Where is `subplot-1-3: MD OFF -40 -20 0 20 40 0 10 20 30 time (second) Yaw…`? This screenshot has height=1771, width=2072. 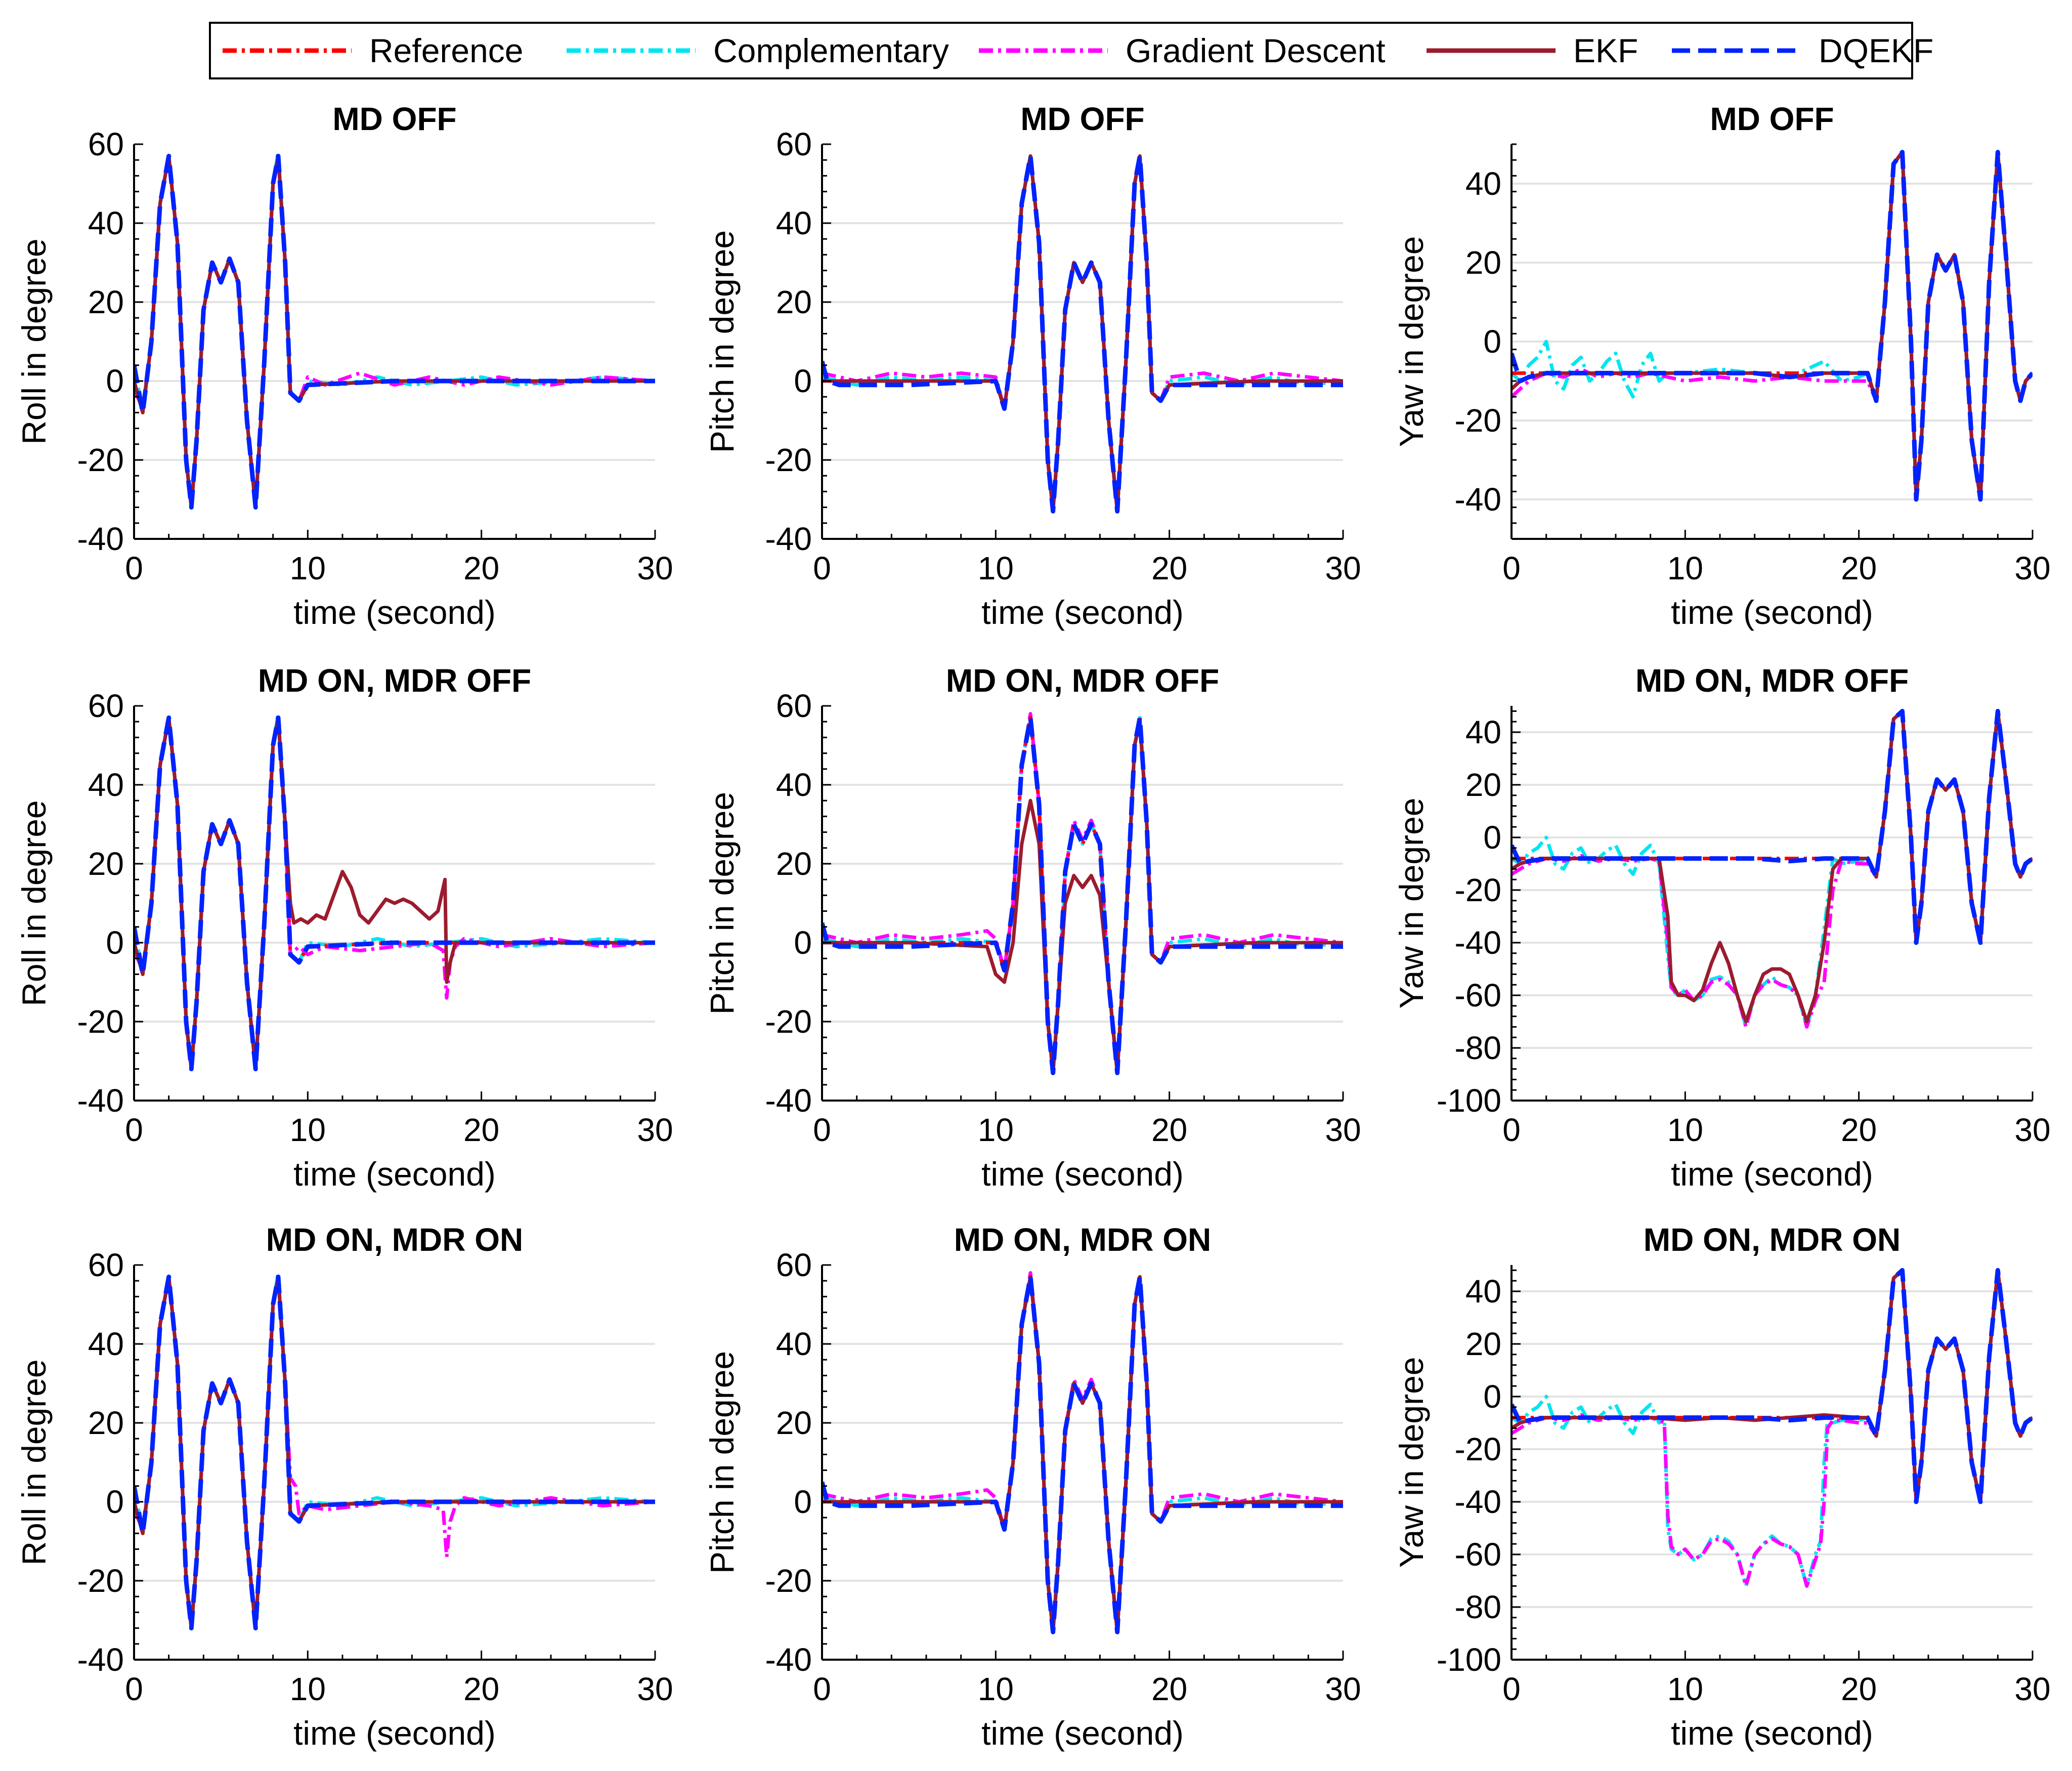 subplot-1-3: MD OFF -40 -20 0 20 40 0 10 20 30 time (second) Yaw… is located at coordinates (1722, 366).